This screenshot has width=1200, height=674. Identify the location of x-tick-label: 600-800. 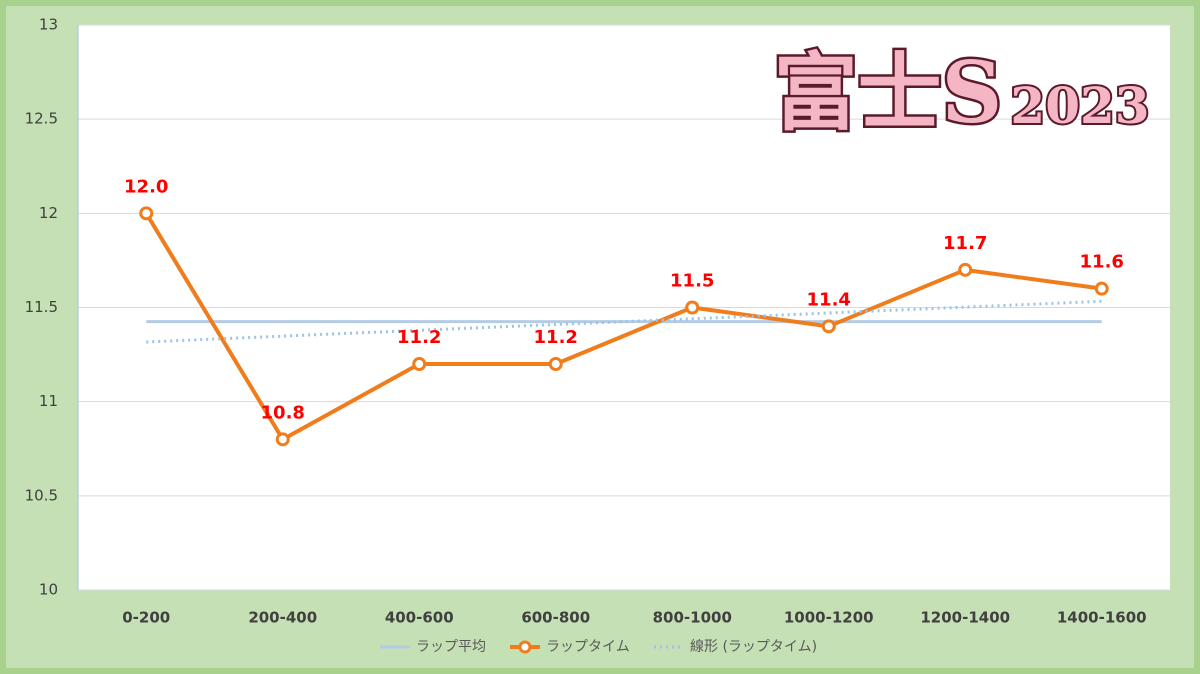
(555, 618).